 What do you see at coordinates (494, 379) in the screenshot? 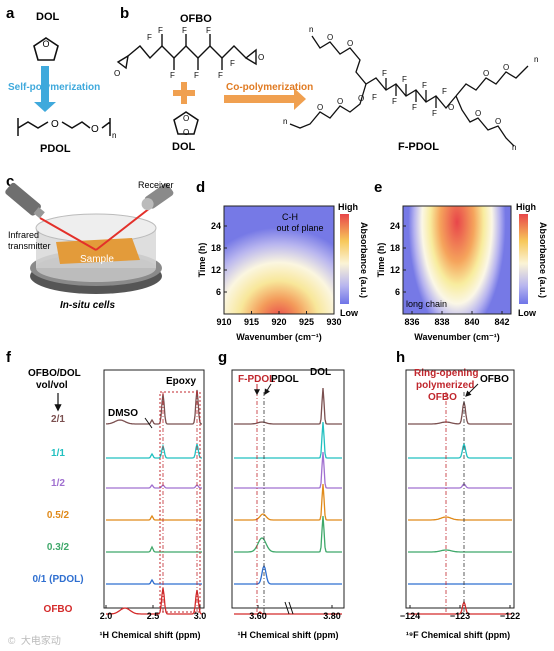
I see `h-ofbo-label: OFBO` at bounding box center [494, 379].